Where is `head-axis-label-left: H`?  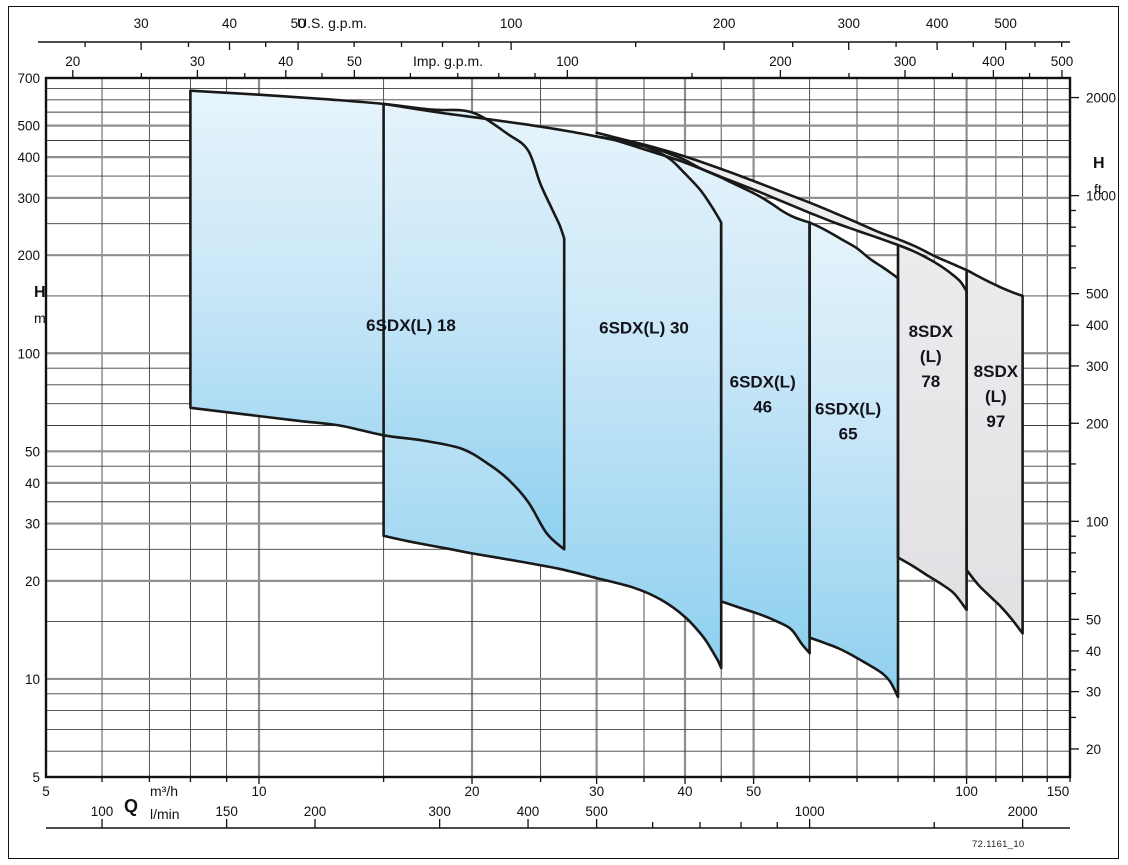 head-axis-label-left: H is located at coordinates (40, 292).